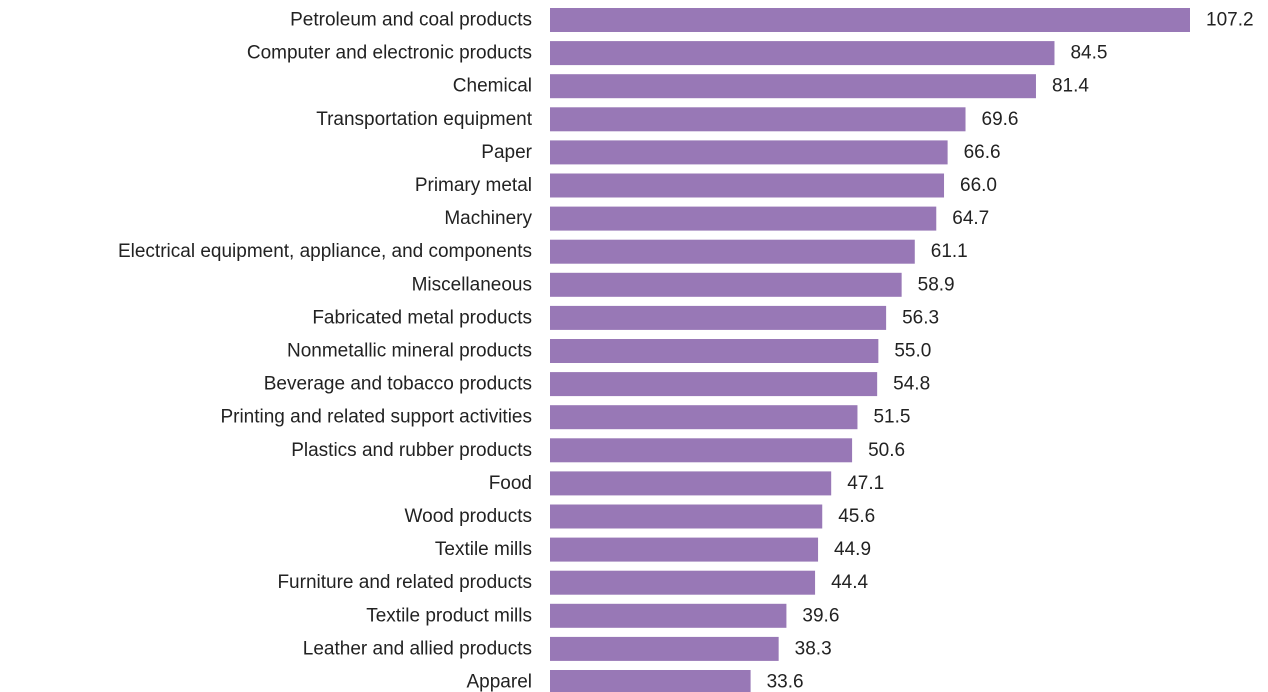  I want to click on category-label: Textile product mills, so click(449, 615).